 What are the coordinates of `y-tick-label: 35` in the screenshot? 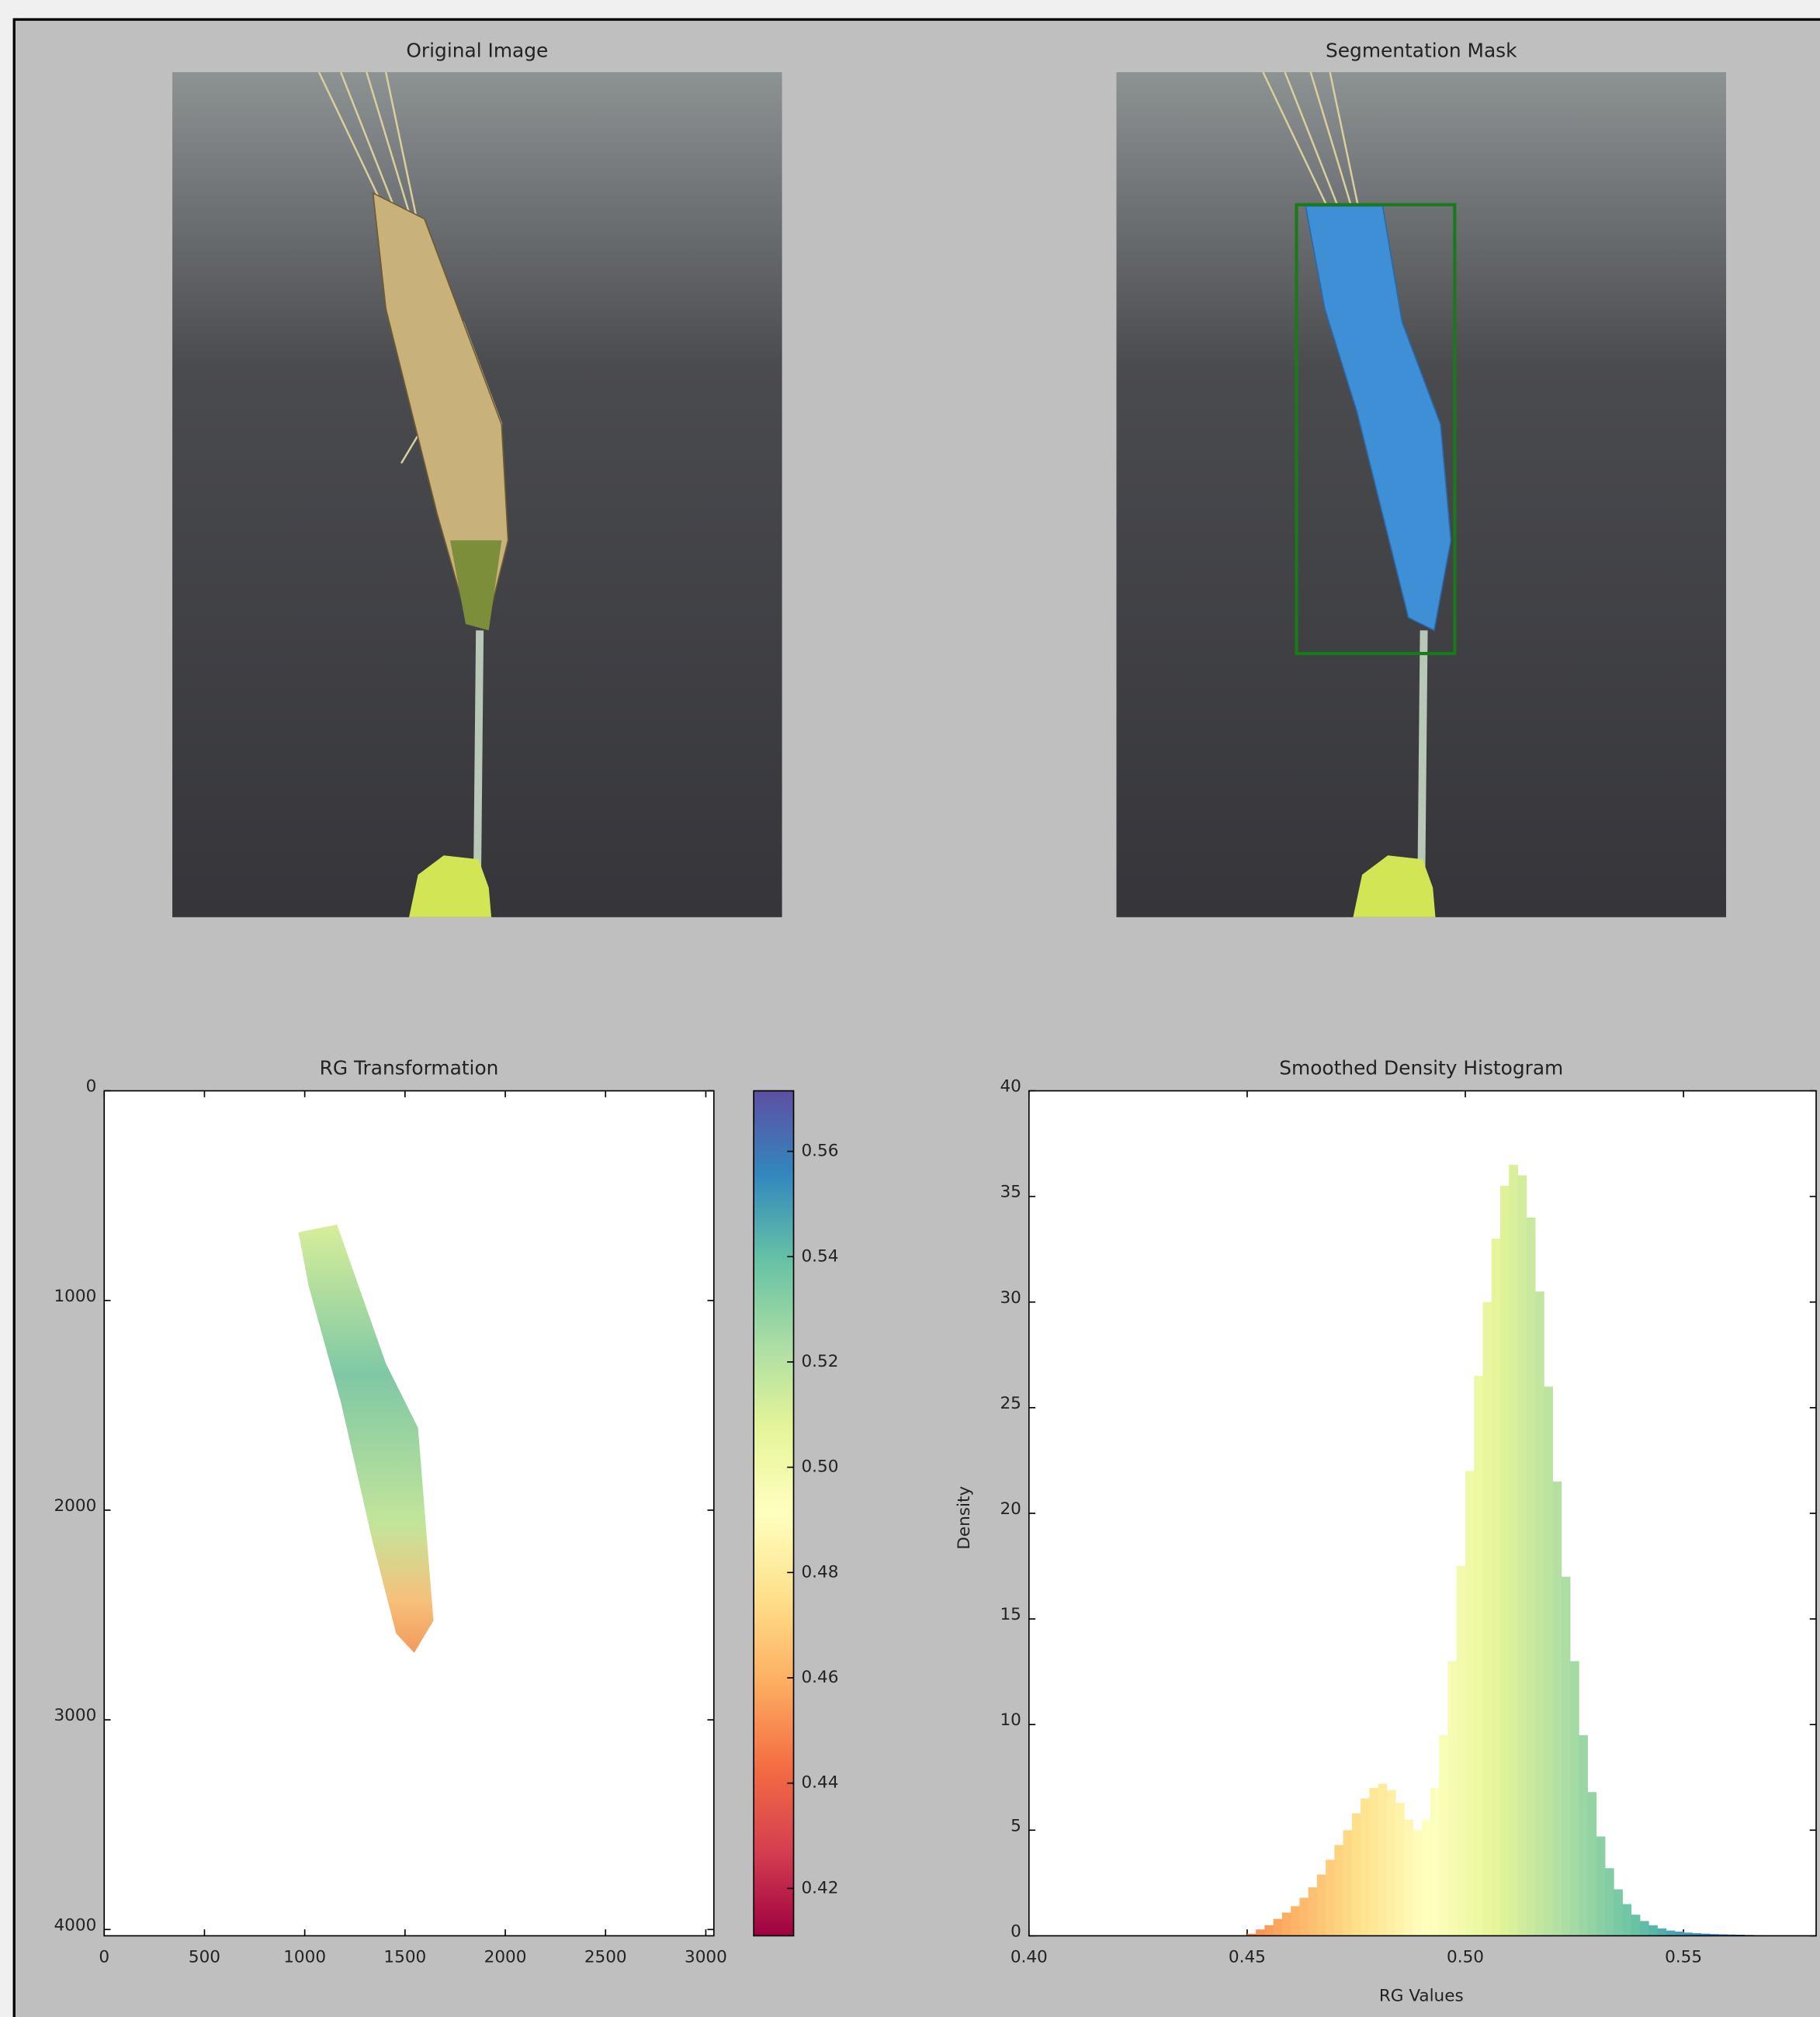 It's located at (1011, 1192).